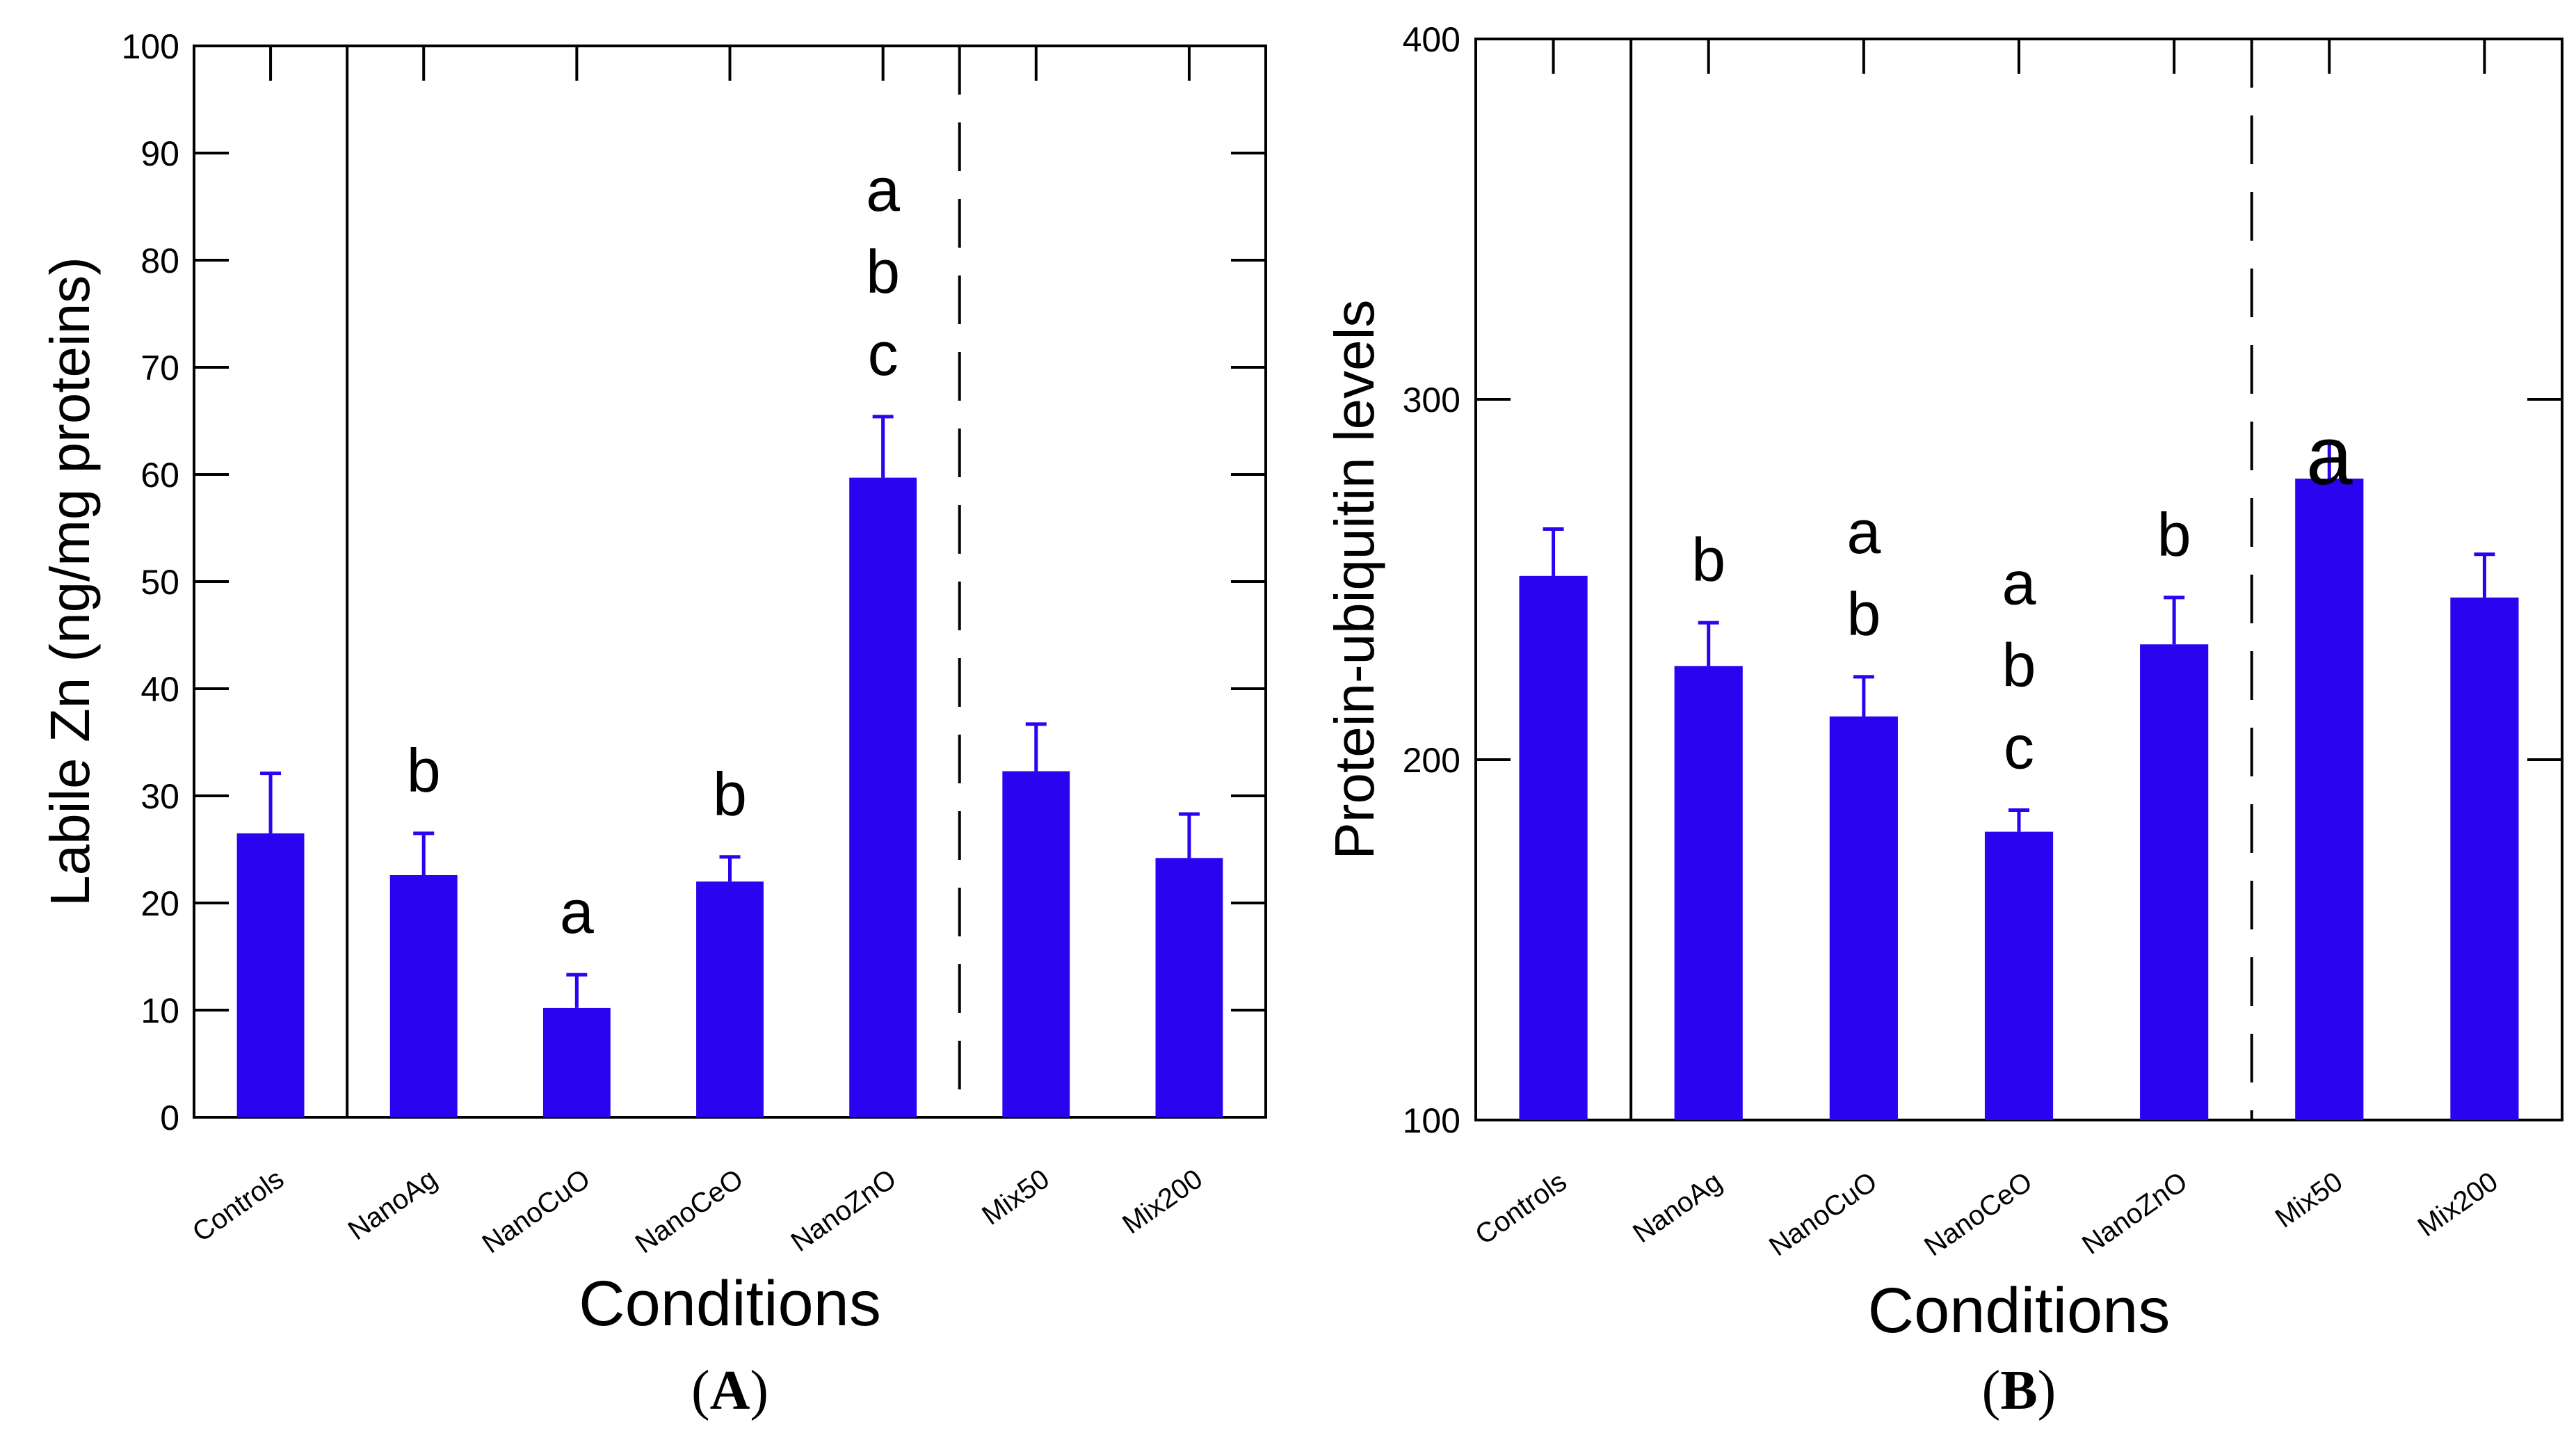 The image size is (2576, 1431). I want to click on chart-b-category-label: NanoAg, so click(1677, 1207).